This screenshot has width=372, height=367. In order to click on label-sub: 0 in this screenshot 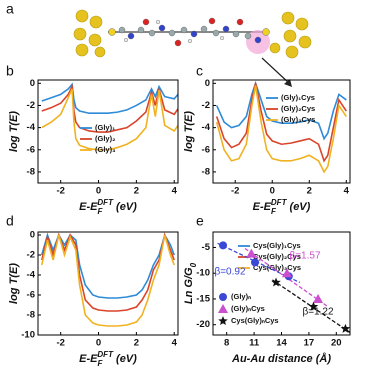, I will do `click(193, 264)`.